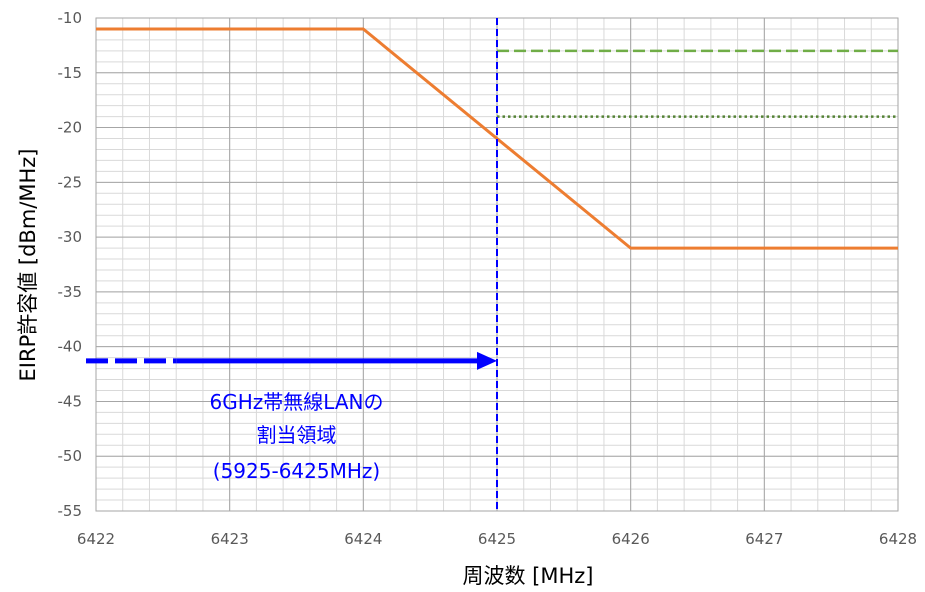 The height and width of the screenshot is (592, 925). What do you see at coordinates (631, 539) in the screenshot?
I see `x-tick-label: 6426` at bounding box center [631, 539].